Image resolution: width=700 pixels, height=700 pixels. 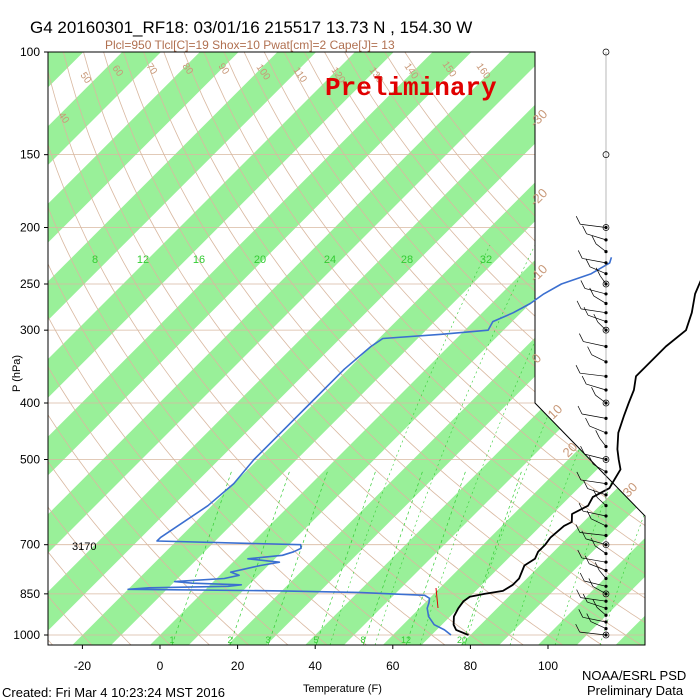 I want to click on x-tick-label: -20, so click(x=83, y=666).